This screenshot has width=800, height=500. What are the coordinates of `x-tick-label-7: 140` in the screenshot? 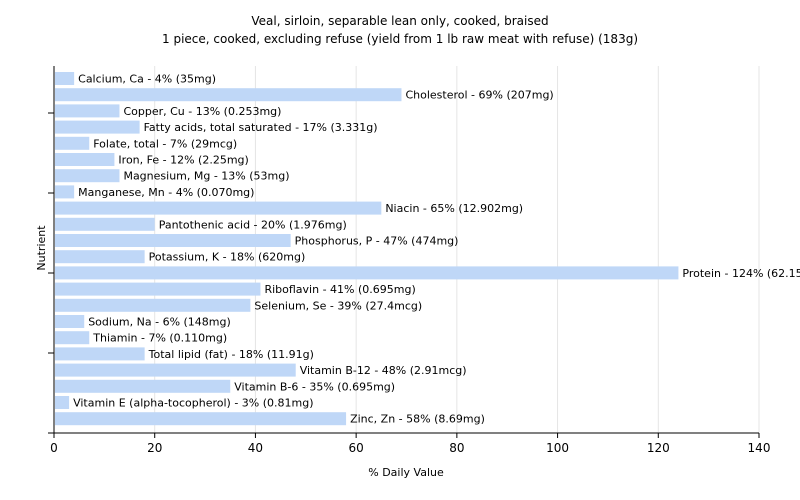 It's located at (759, 448).